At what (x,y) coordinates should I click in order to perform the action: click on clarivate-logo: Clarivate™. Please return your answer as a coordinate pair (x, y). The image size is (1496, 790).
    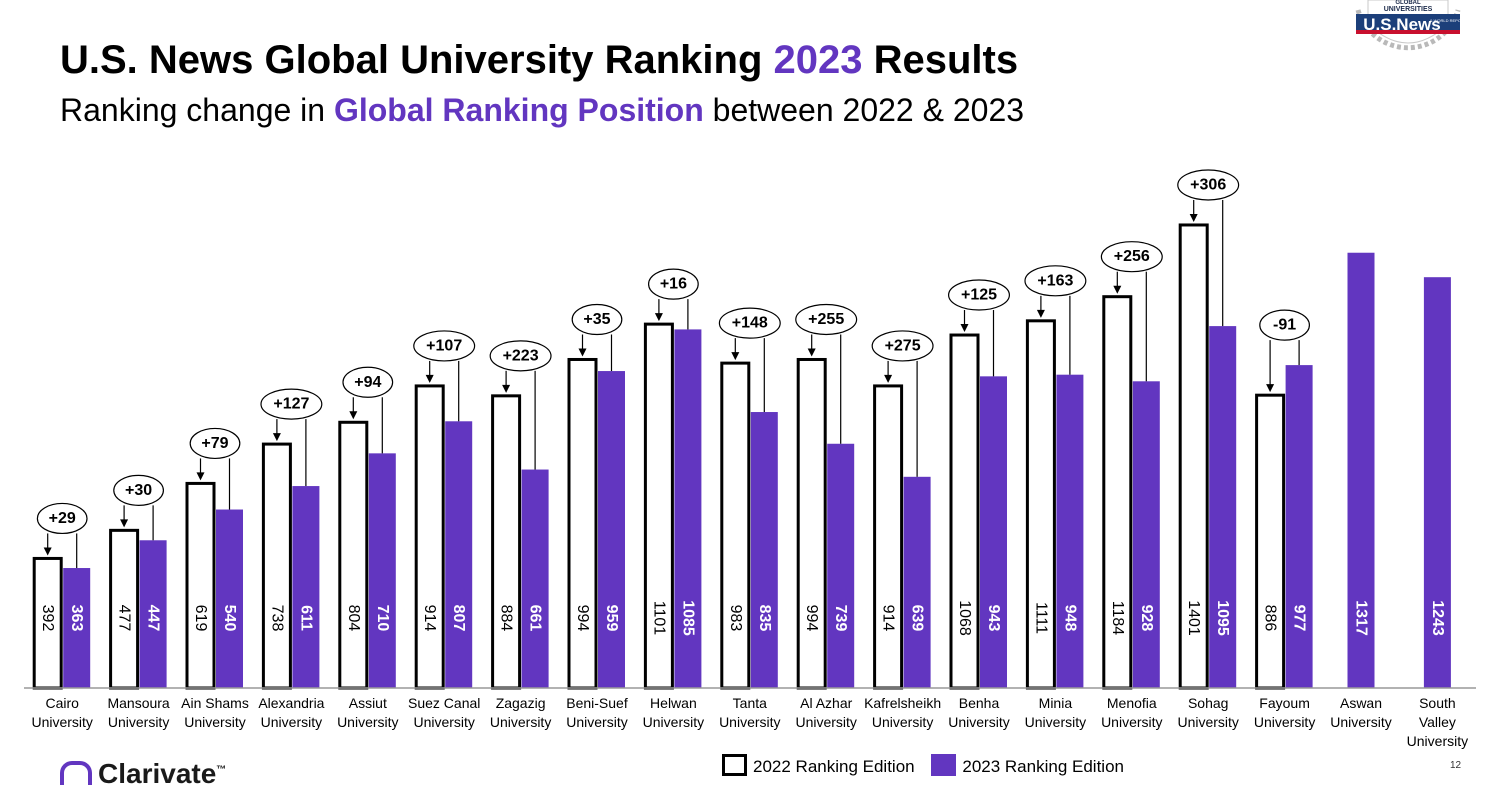
    Looking at the image, I should click on (143, 774).